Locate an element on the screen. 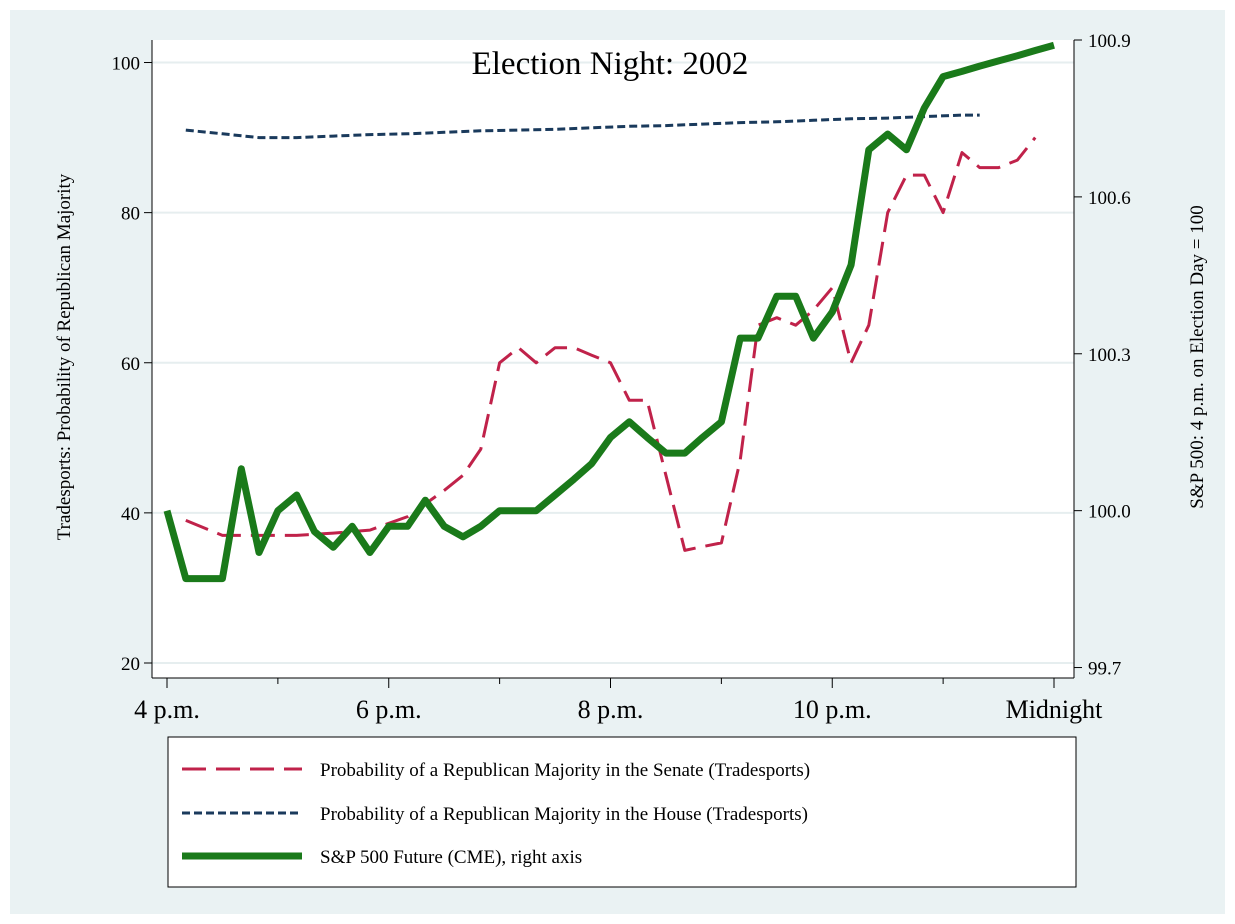  y2-axis-label: S&P 500: 4 p.m. on Election Day = 100 is located at coordinates (1197, 356).